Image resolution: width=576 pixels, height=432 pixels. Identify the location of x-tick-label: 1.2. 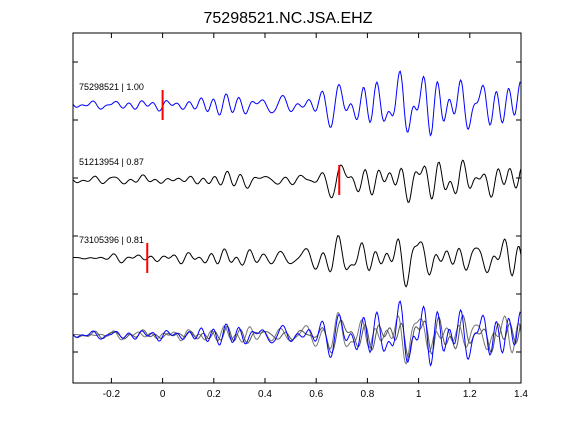
(470, 394).